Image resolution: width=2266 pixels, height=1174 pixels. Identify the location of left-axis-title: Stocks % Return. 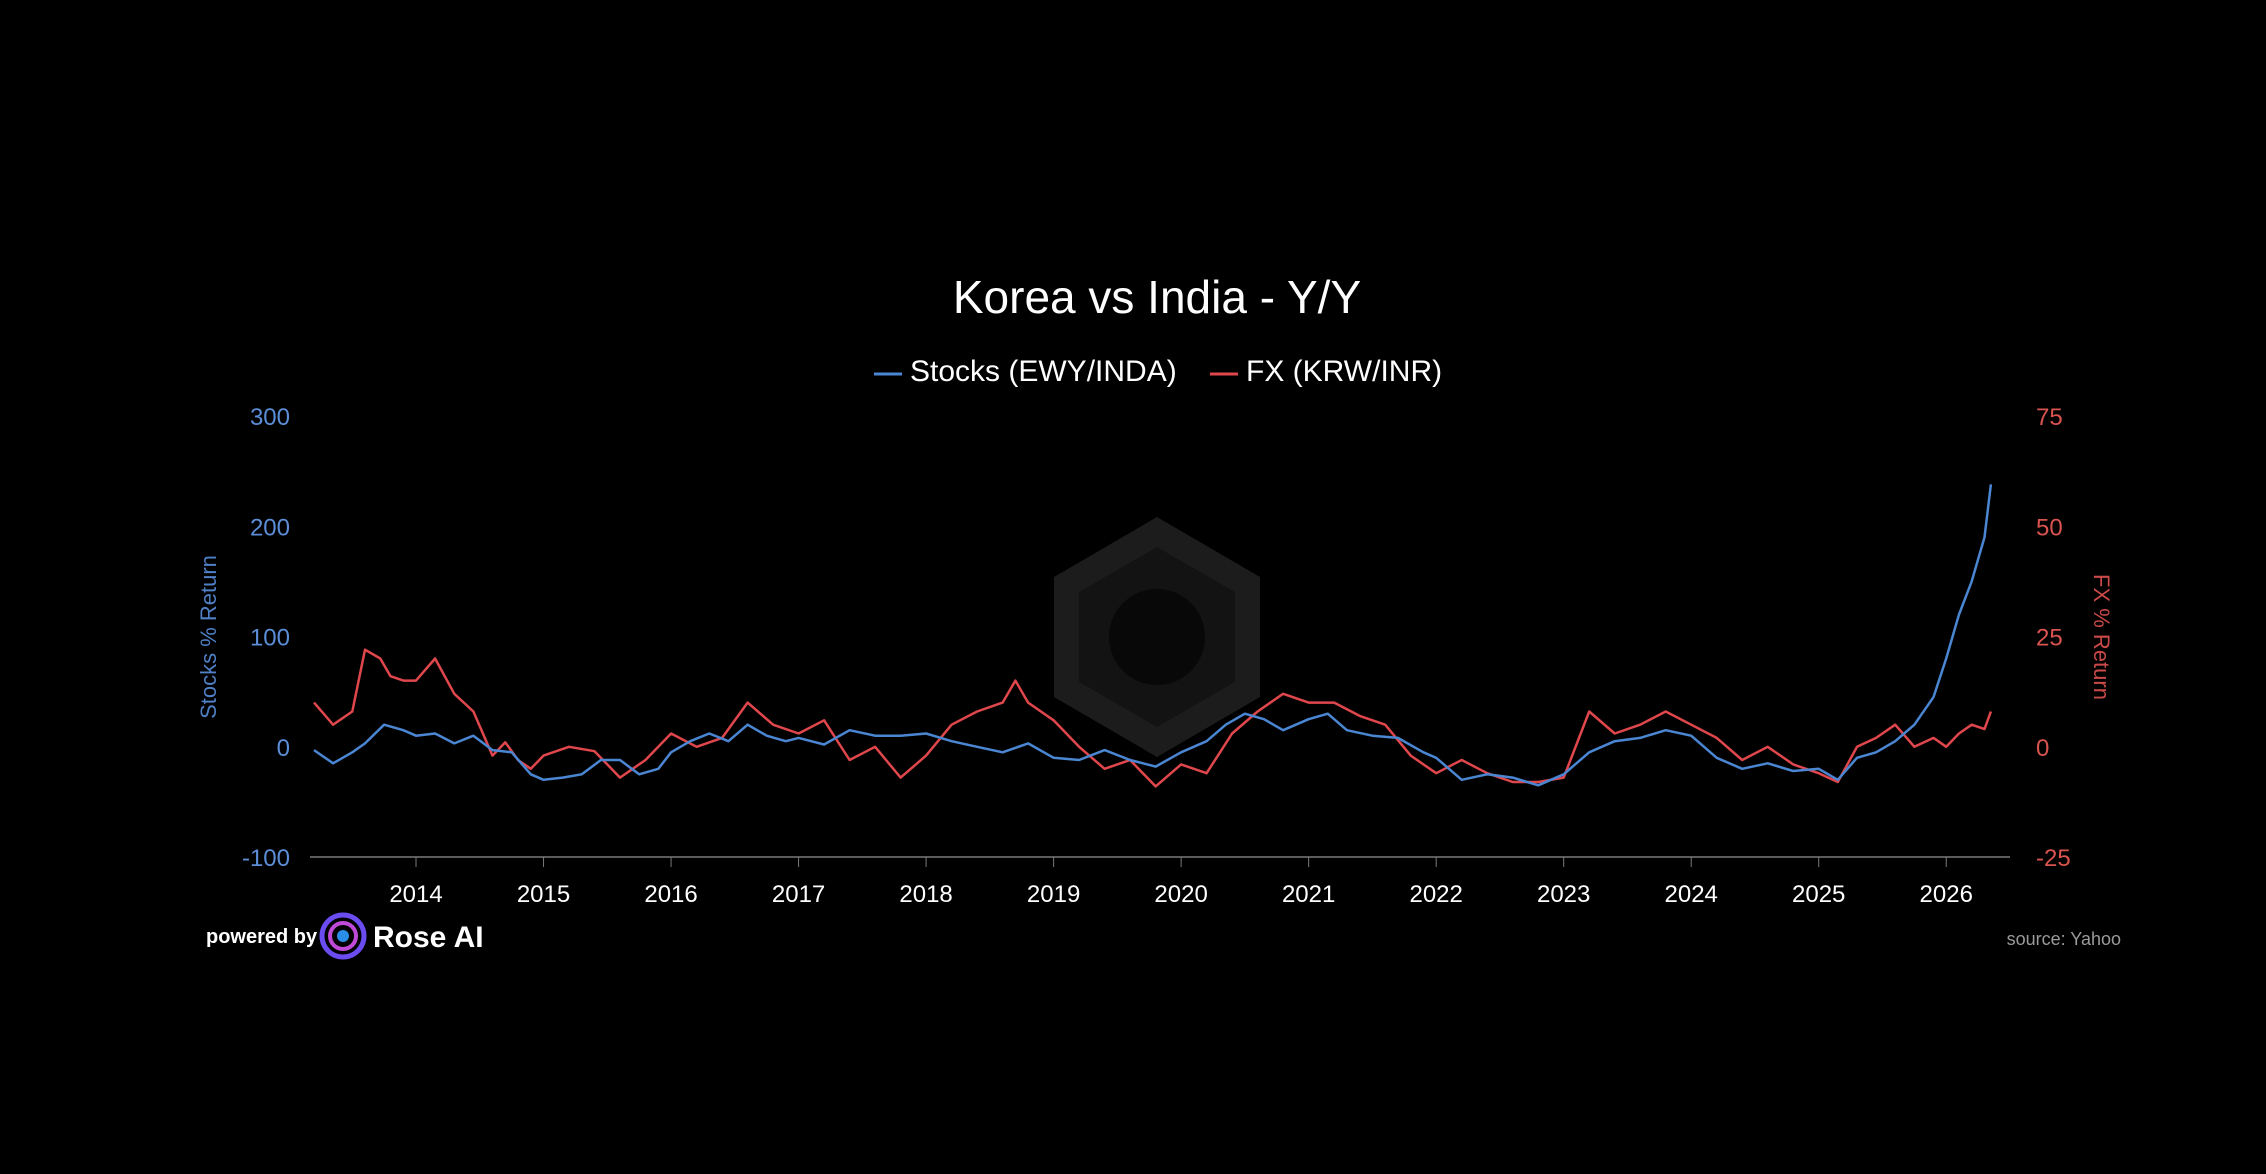
(208, 637).